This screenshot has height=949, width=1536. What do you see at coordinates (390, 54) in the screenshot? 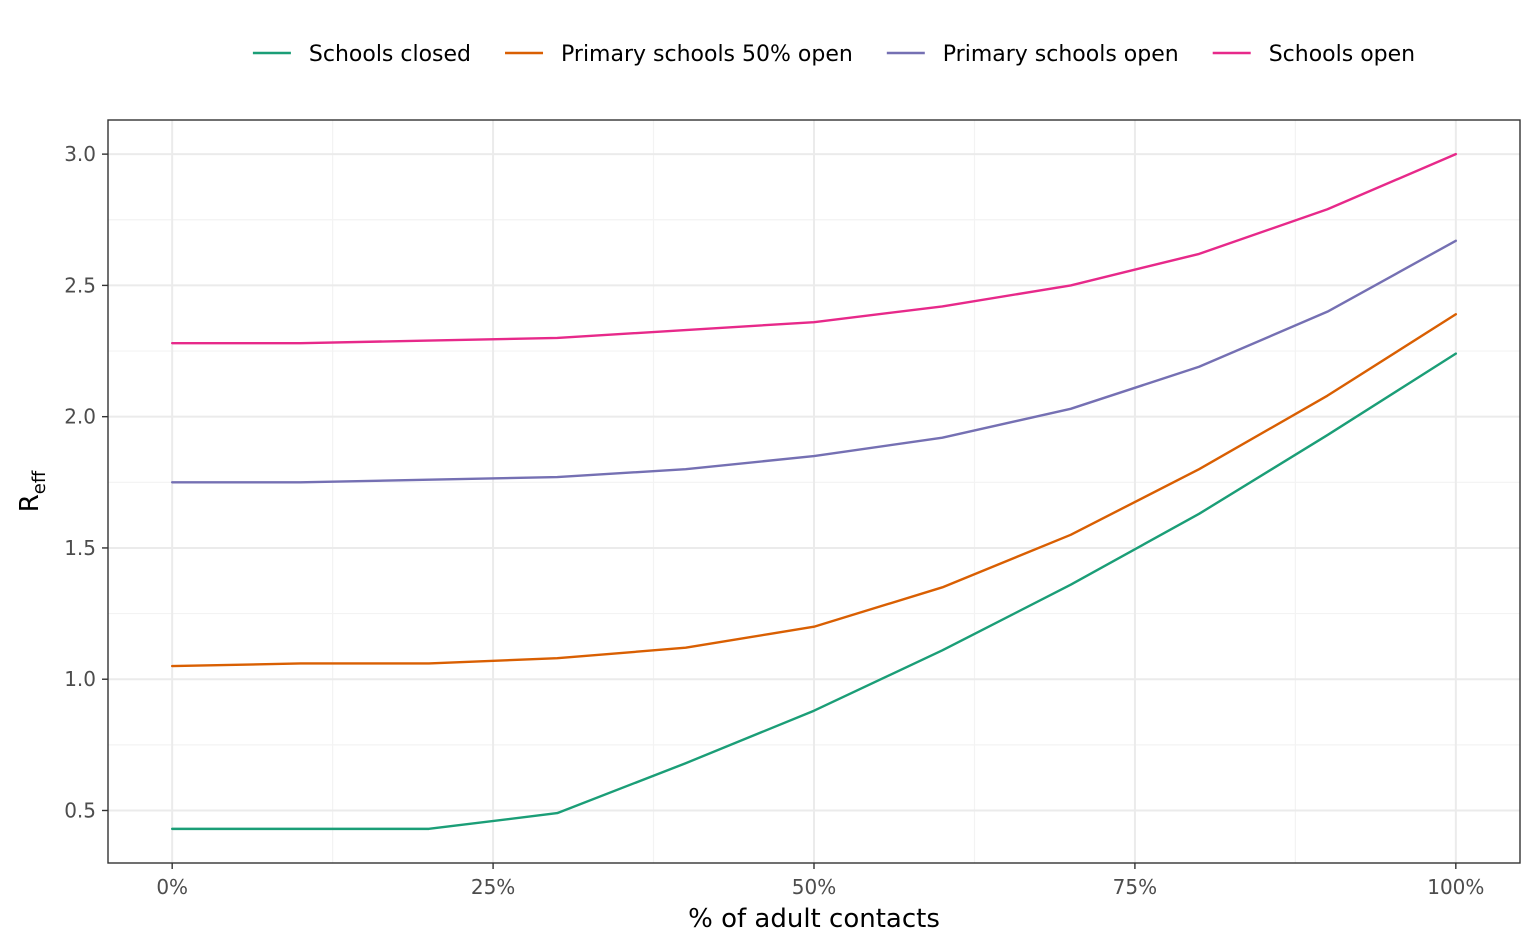
I see `legend-label: Schools closed` at bounding box center [390, 54].